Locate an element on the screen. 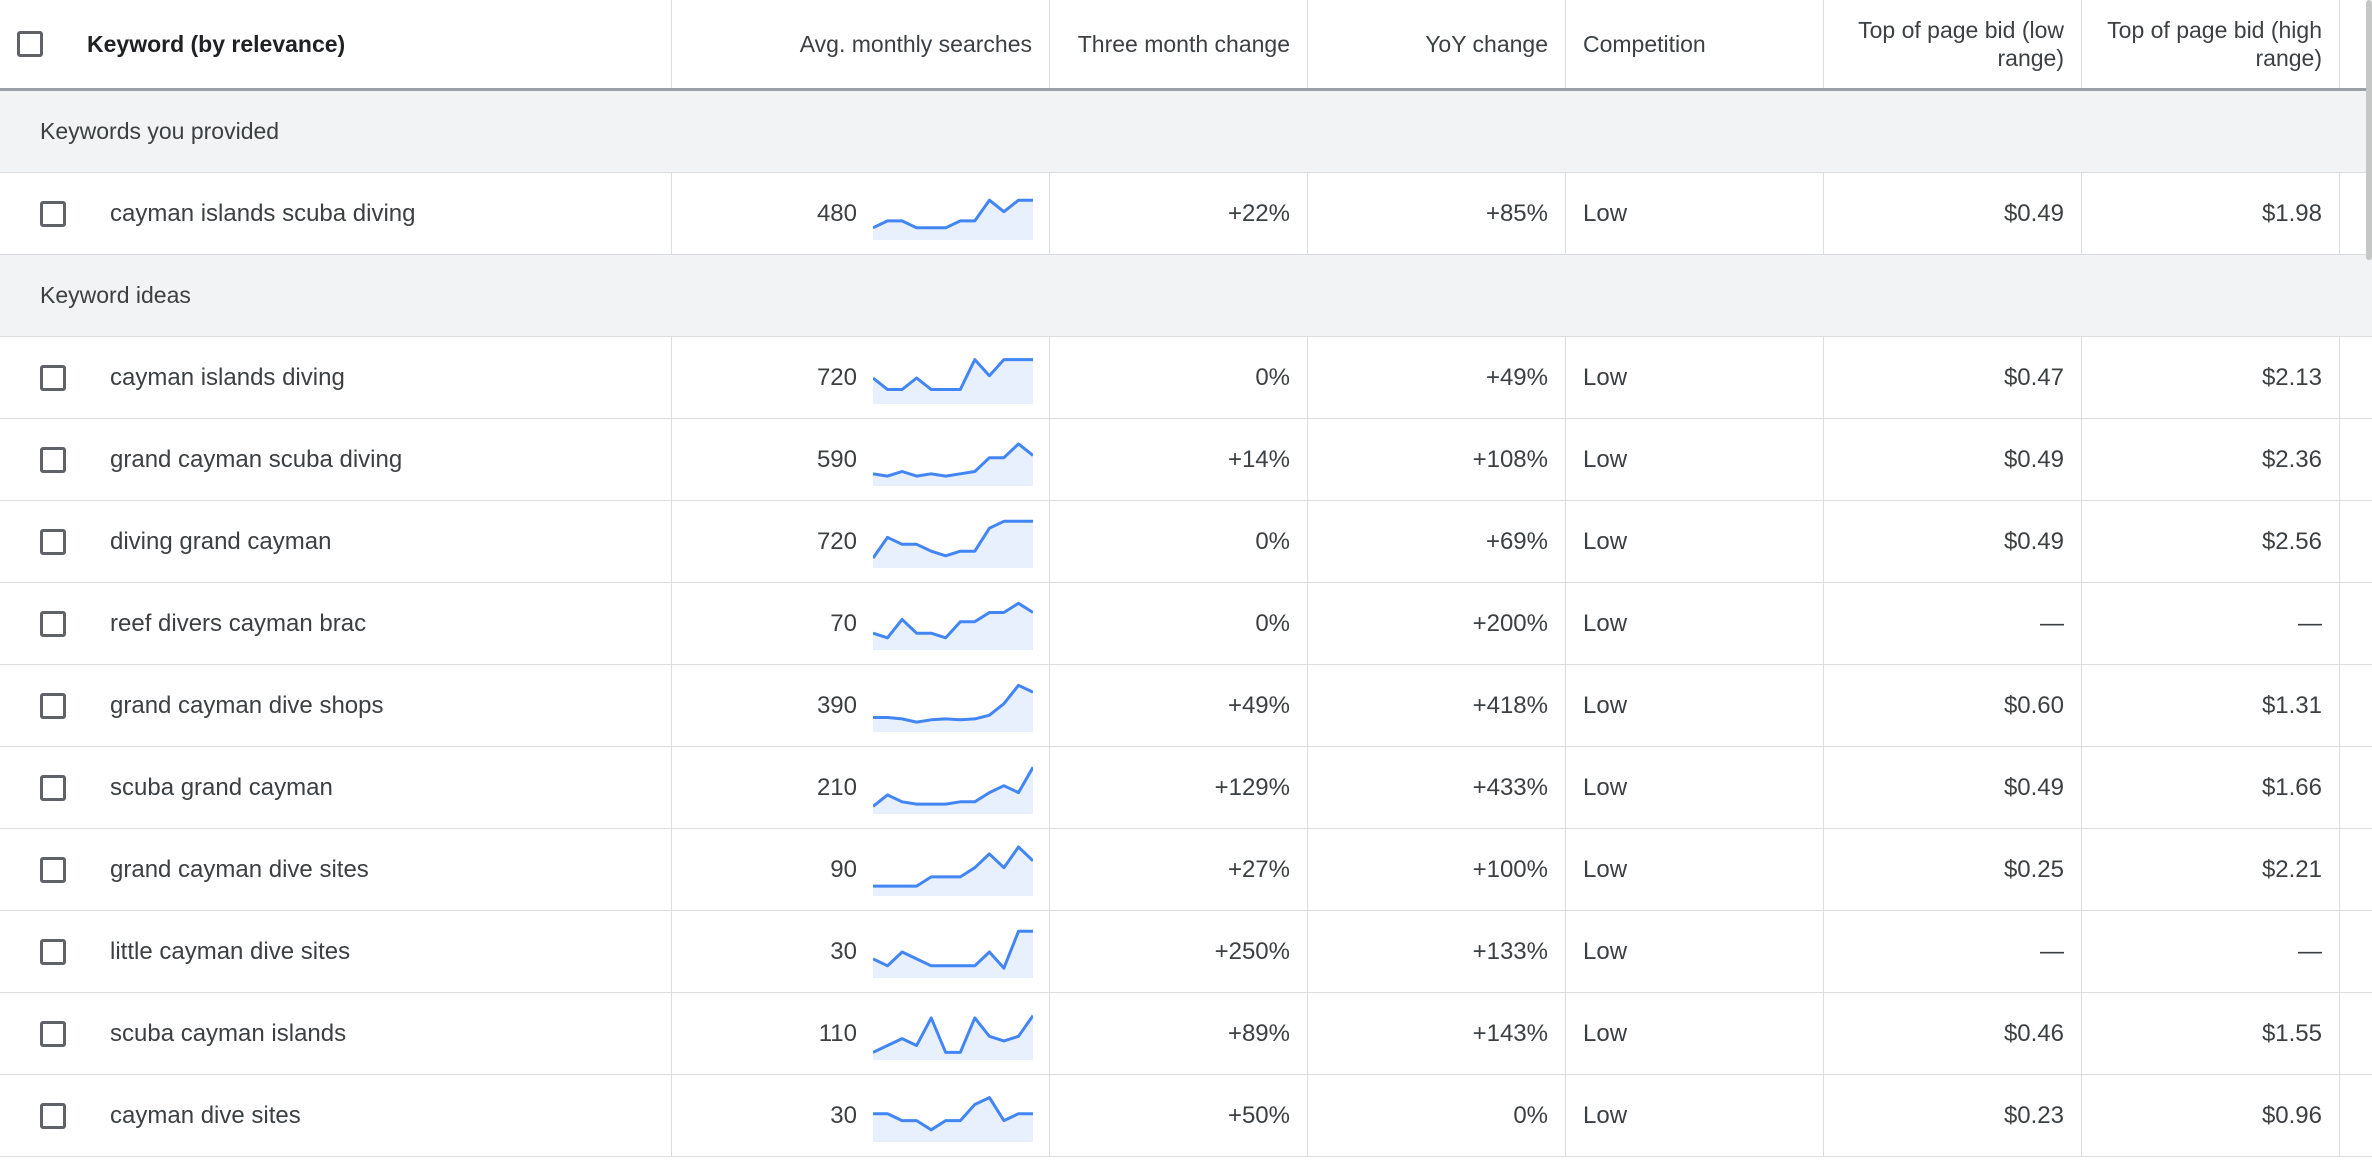 The width and height of the screenshot is (2372, 1160). group-label: Keyword ideas is located at coordinates (115, 295).